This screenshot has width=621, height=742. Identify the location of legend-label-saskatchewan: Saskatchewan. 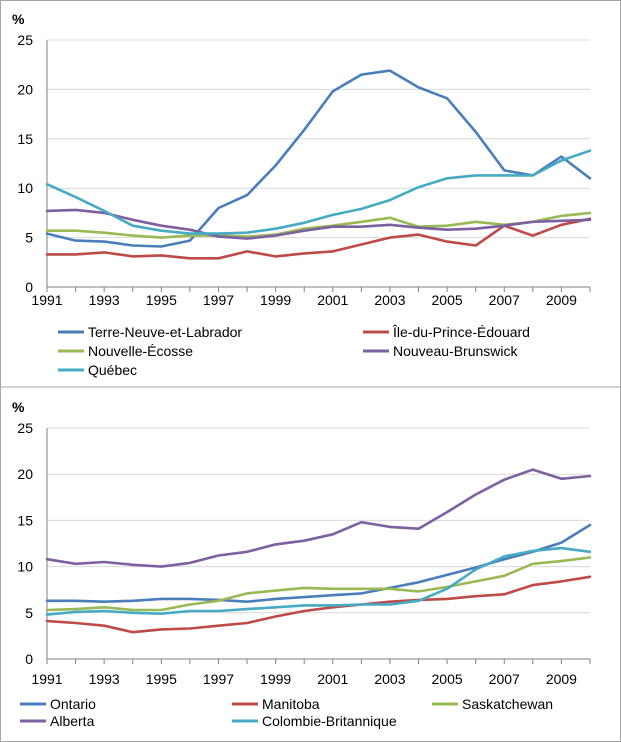
(507, 704).